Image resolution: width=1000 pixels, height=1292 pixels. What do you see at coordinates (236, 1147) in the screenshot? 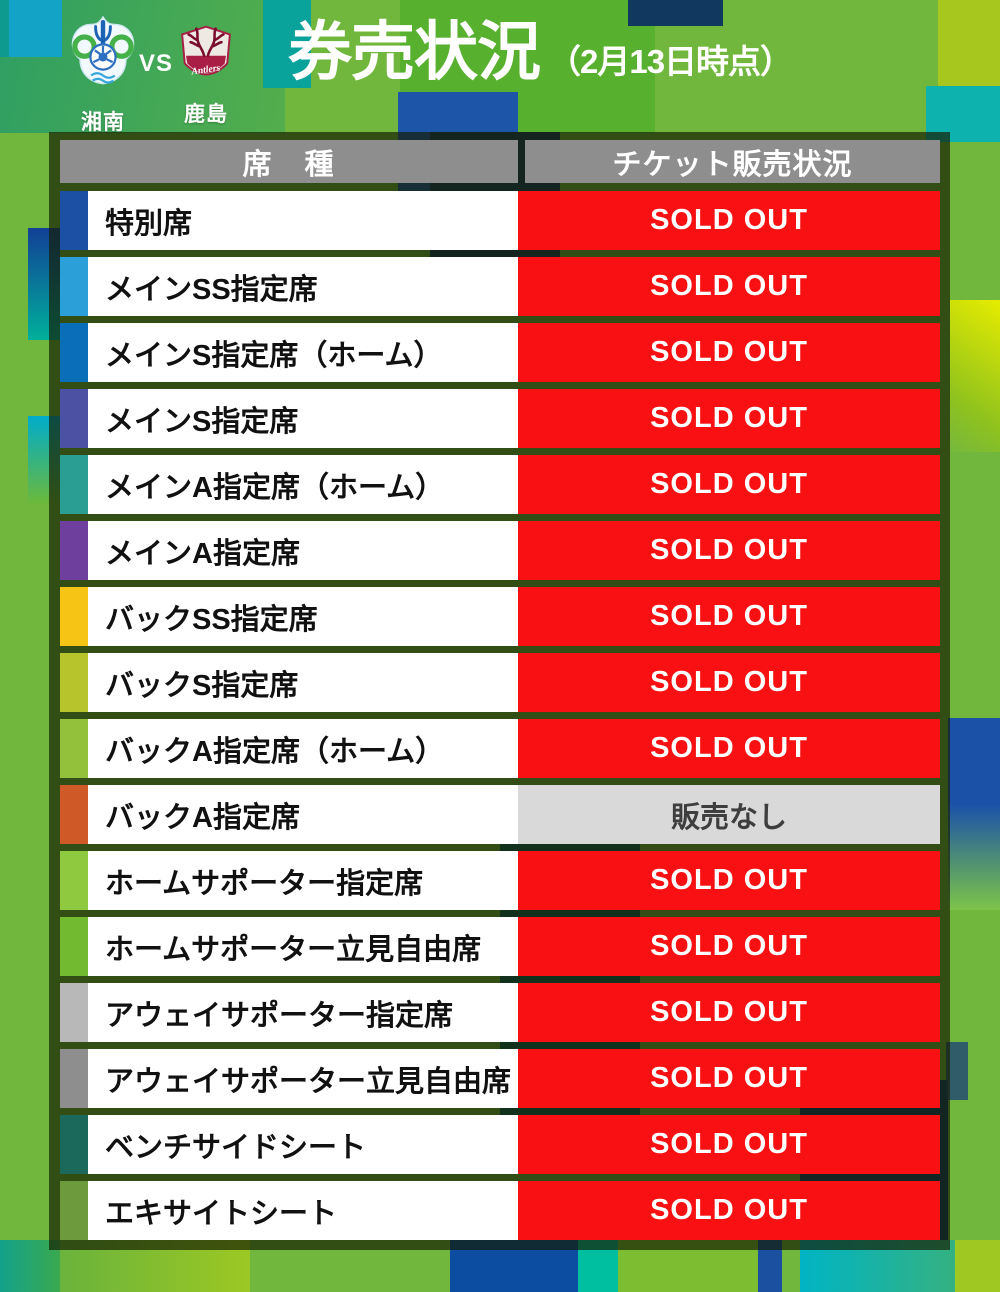
I see `seat-type-label: ベンチサイドシート` at bounding box center [236, 1147].